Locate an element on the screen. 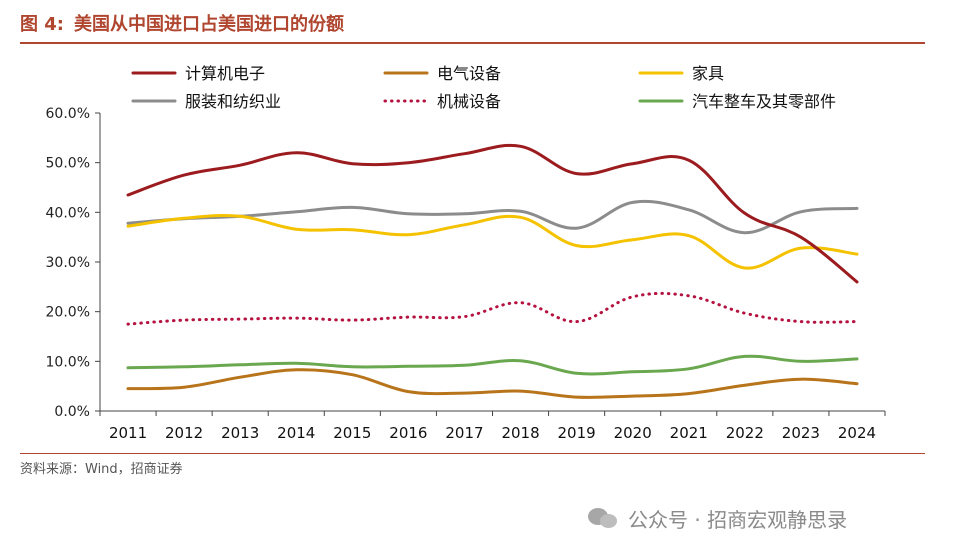 This screenshot has width=960, height=556. x-tick-label: 2020 is located at coordinates (633, 433).